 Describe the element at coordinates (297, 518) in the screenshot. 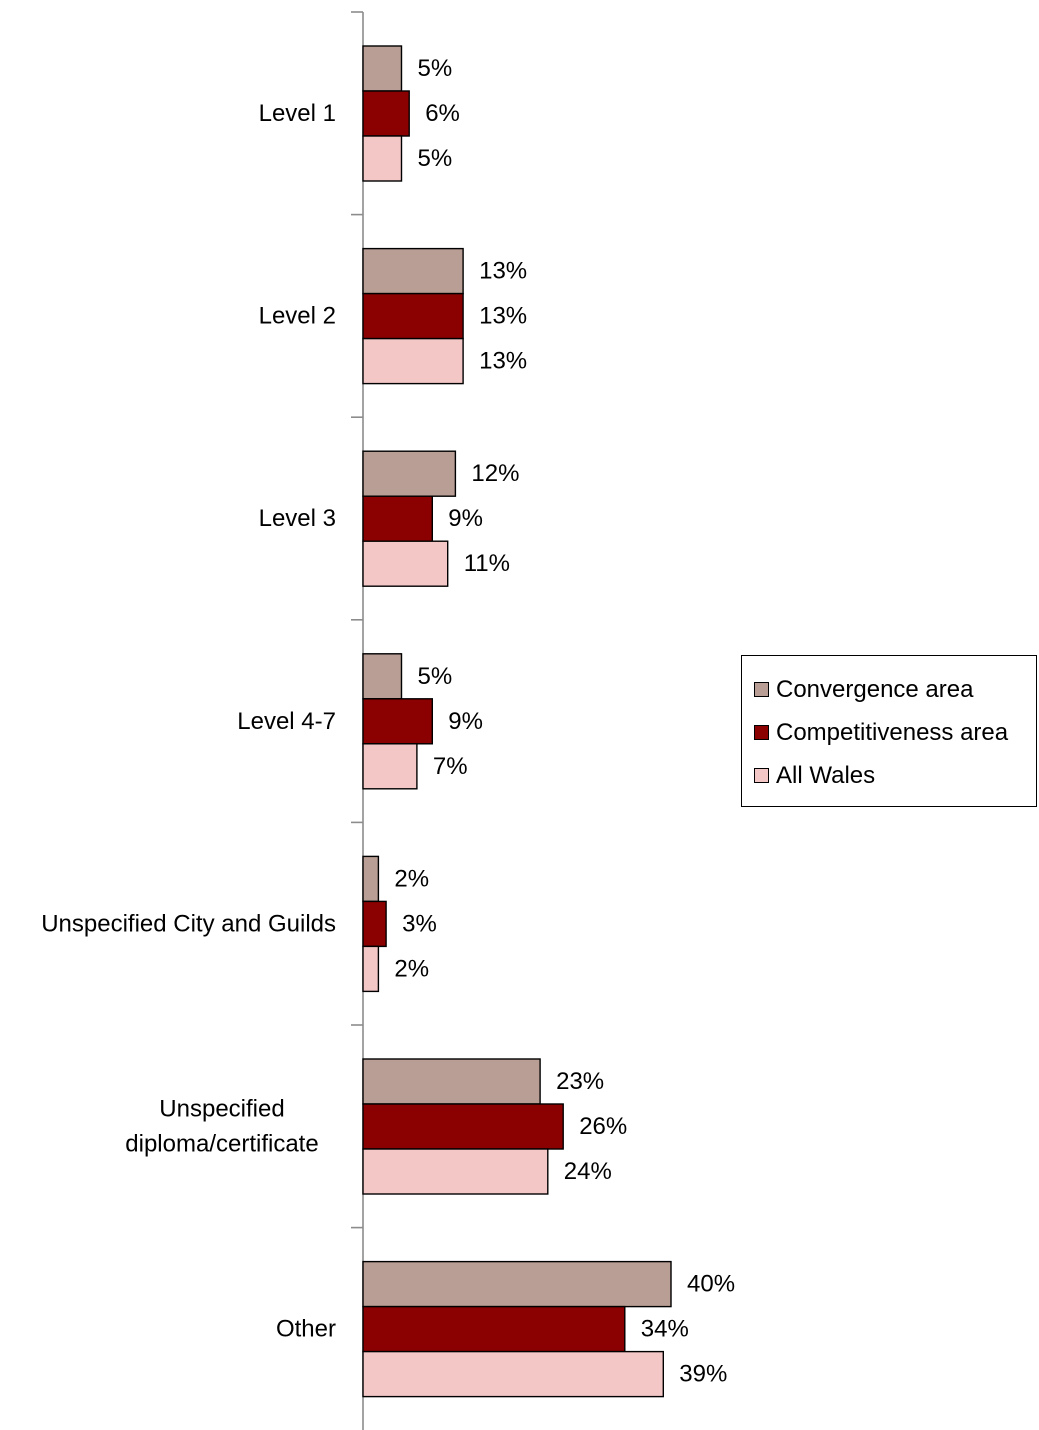

I see `category-label: Level 3` at that location.